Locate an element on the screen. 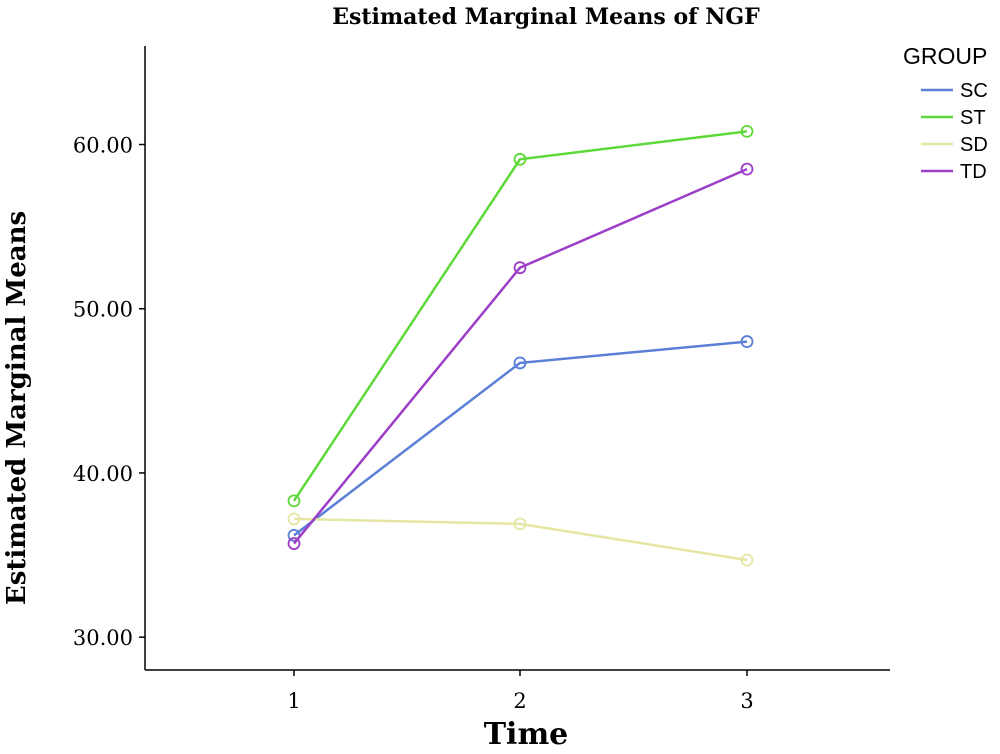  legend-item-st: ST is located at coordinates (953, 118).